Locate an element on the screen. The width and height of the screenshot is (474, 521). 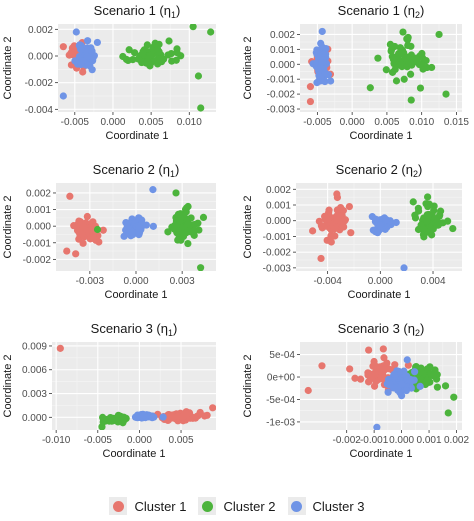
x-tick-label: -0.004 is located at coordinates (327, 281).